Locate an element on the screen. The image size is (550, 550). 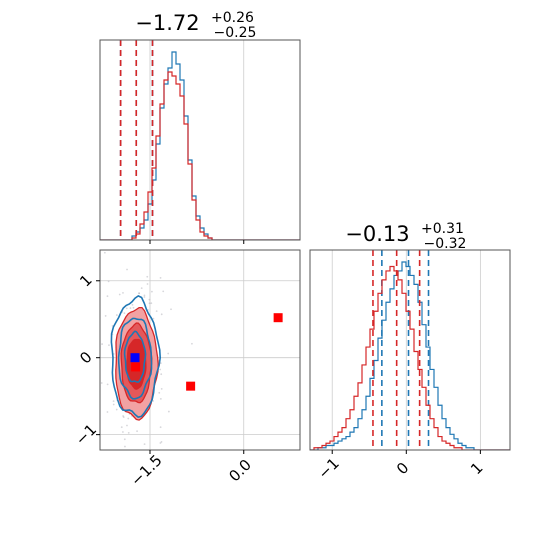
panel1-title: −1.72 +0.26 −0.25 is located at coordinates (197, 24).